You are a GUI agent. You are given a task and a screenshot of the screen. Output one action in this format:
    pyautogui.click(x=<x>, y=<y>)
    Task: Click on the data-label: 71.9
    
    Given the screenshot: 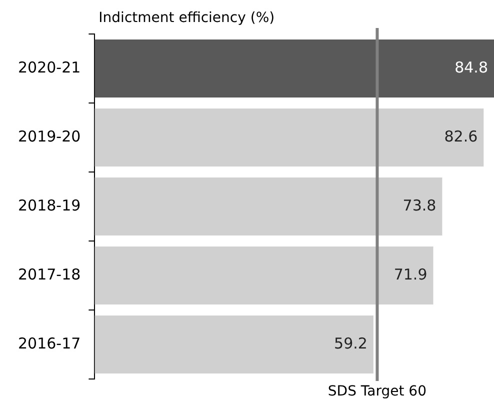 What is the action you would take?
    pyautogui.click(x=411, y=274)
    